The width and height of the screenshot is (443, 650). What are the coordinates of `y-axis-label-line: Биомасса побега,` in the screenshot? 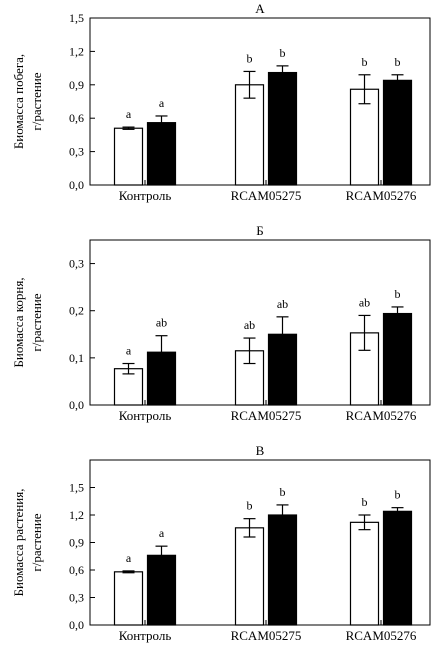 It's located at (18, 101).